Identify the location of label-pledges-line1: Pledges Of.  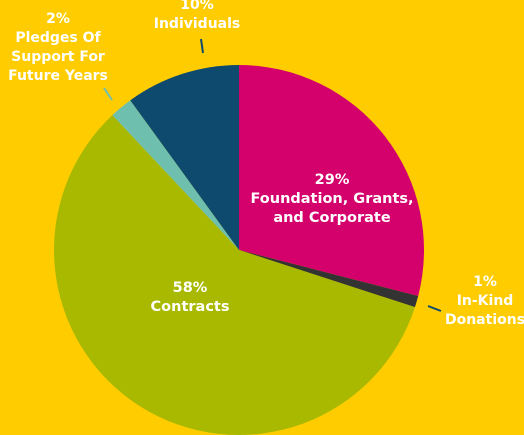
(58, 38).